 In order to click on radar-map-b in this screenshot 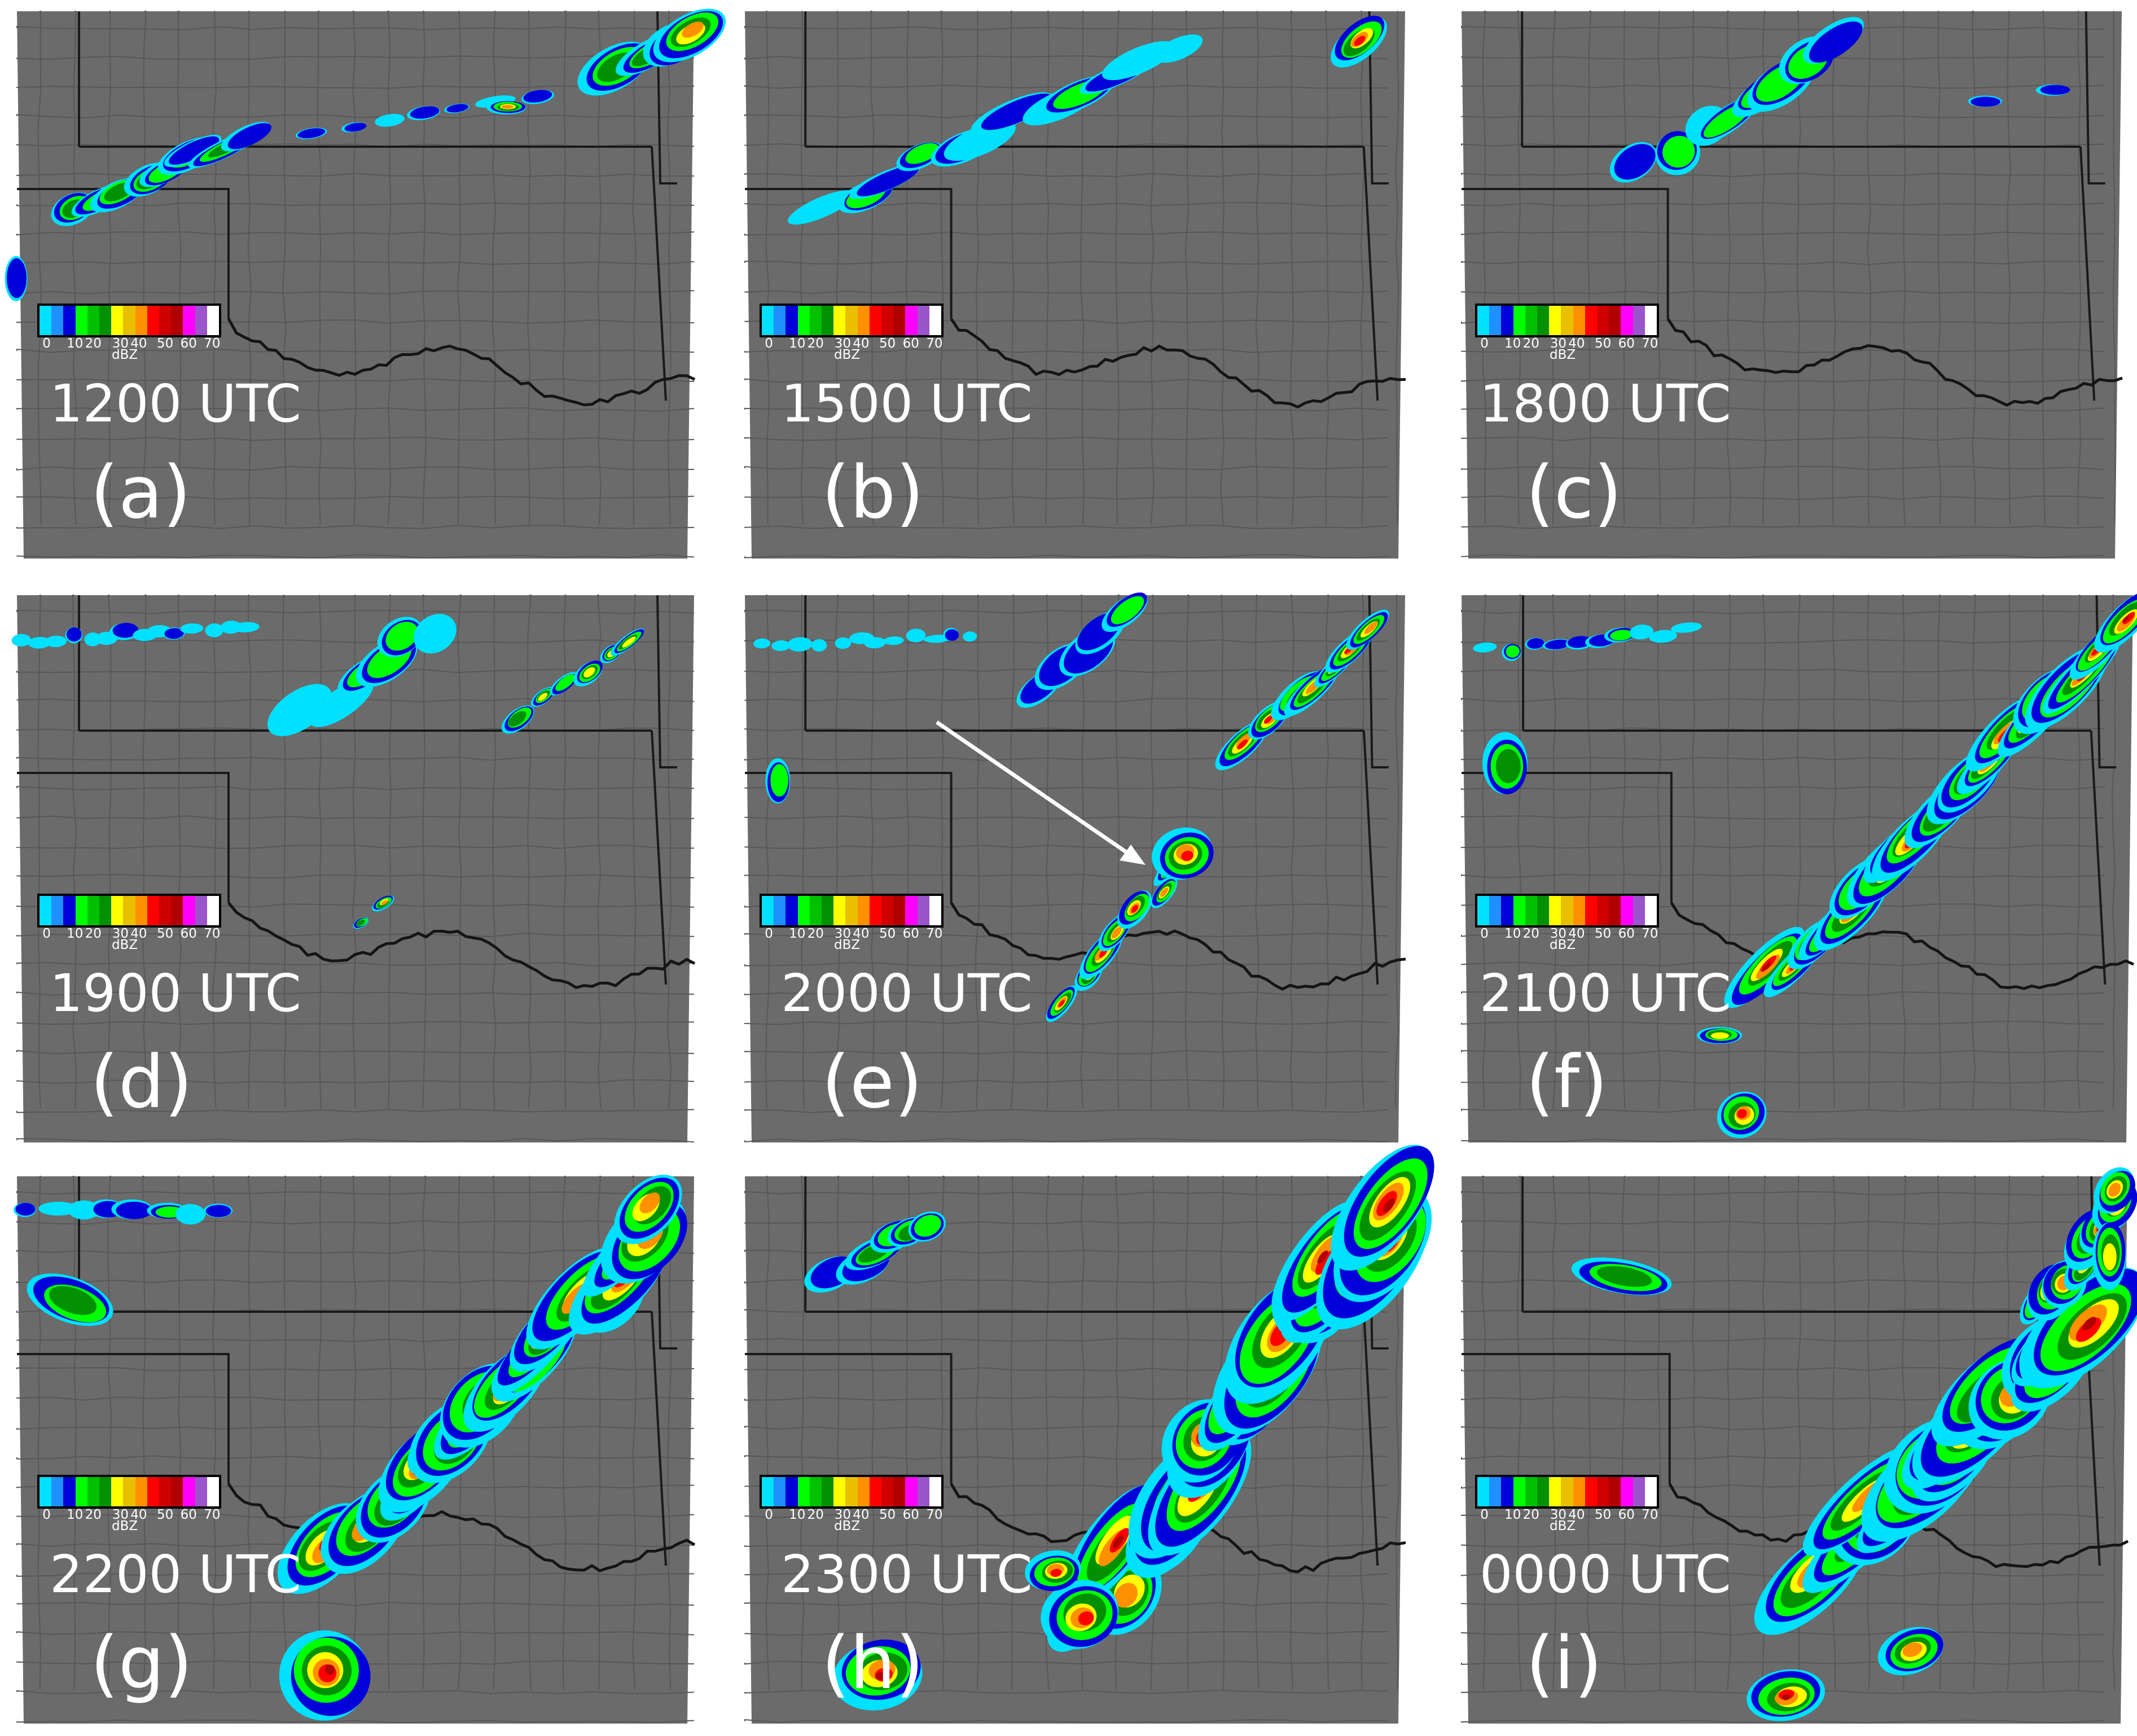, I will do `click(1075, 285)`.